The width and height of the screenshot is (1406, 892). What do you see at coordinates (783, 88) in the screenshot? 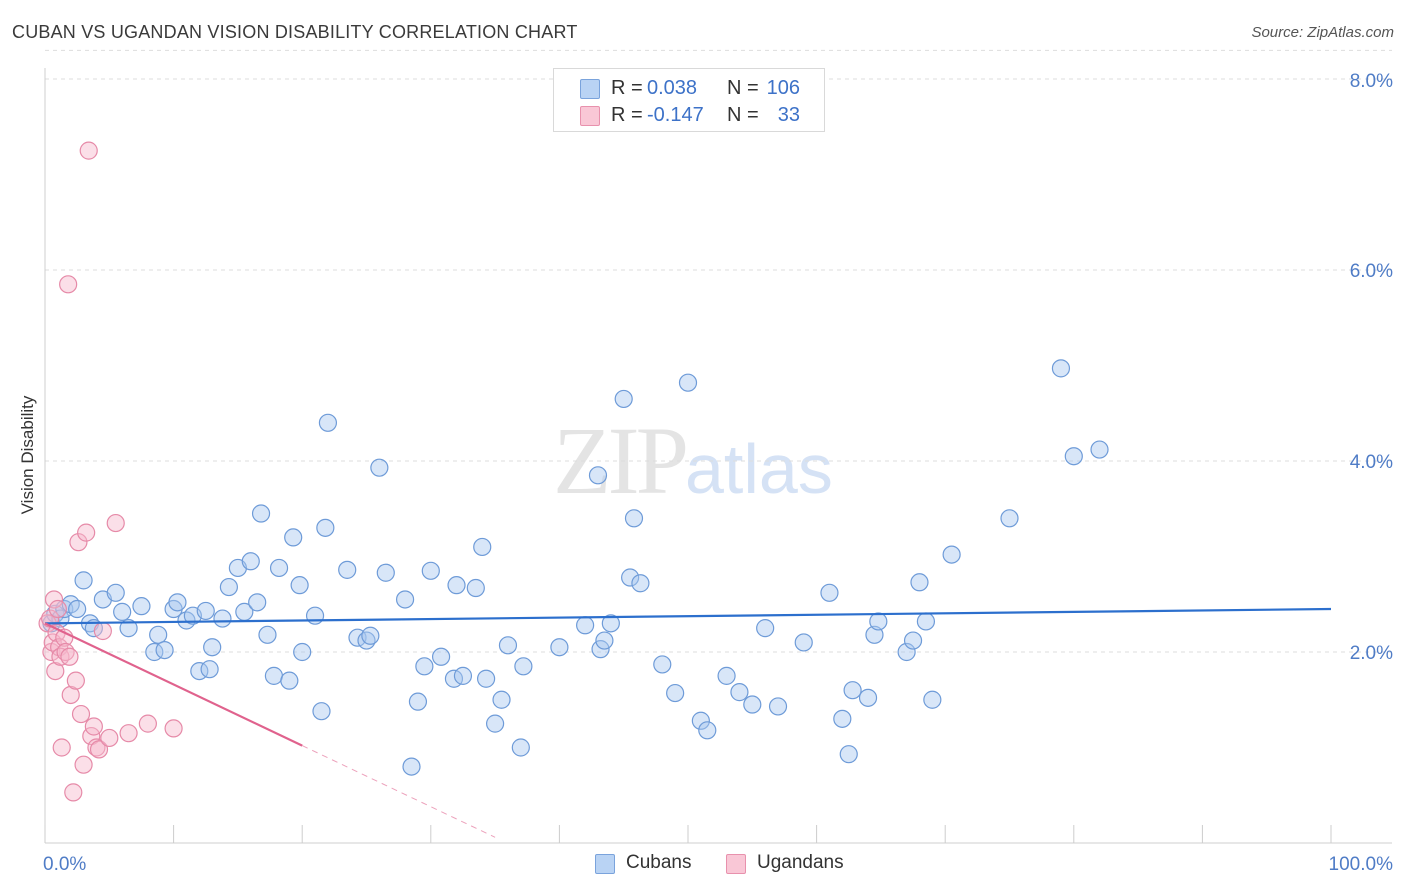
I see `legend-n-value: 106` at bounding box center [783, 88].